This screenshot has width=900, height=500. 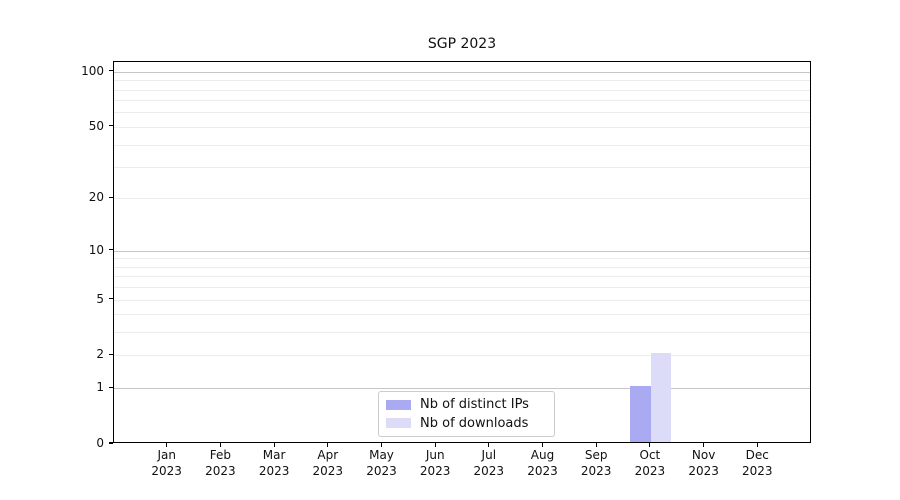 What do you see at coordinates (100, 387) in the screenshot?
I see `y-tick-label: 1` at bounding box center [100, 387].